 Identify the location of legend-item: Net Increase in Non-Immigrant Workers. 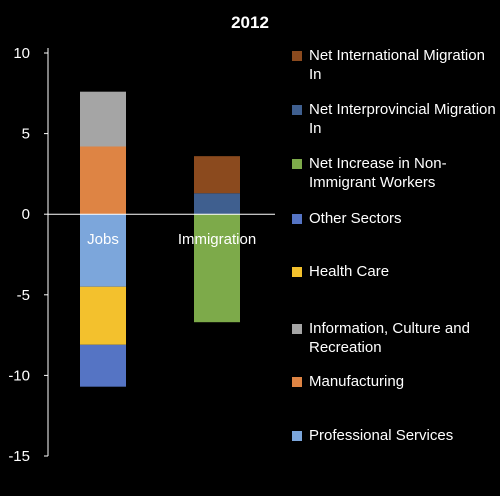
(395, 173).